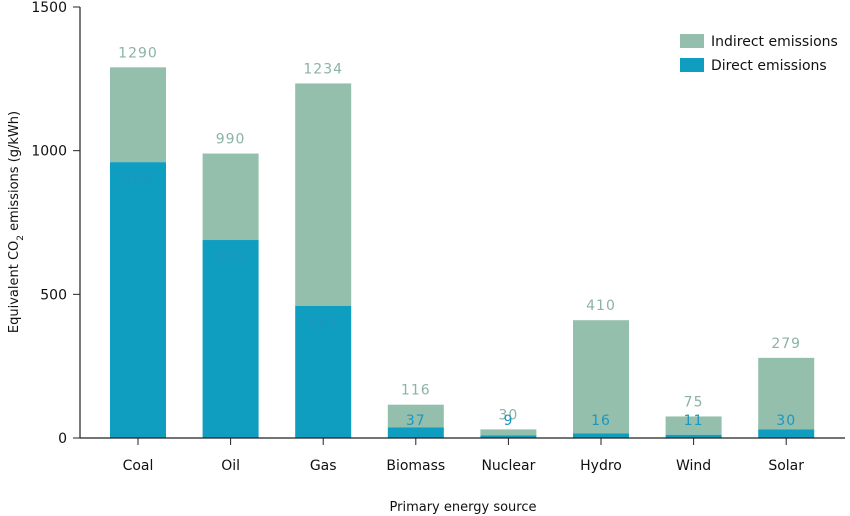 The image size is (850, 516). What do you see at coordinates (694, 421) in the screenshot?
I see `direct-label-wind: 11` at bounding box center [694, 421].